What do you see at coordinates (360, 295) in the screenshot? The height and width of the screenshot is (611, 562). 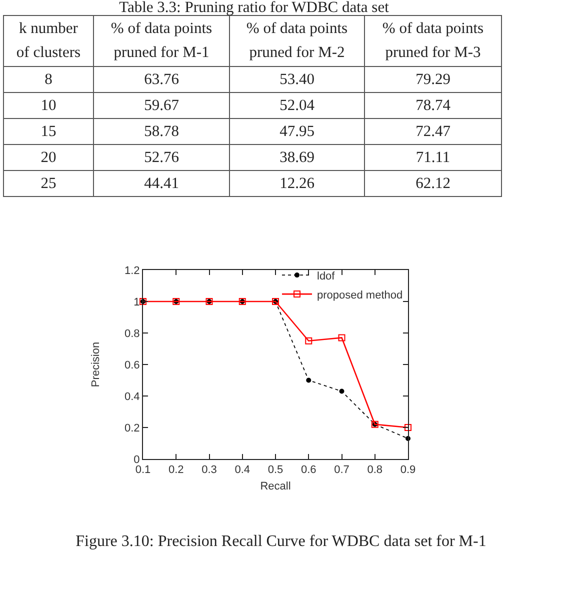 I see `legend-label: proposed method` at bounding box center [360, 295].